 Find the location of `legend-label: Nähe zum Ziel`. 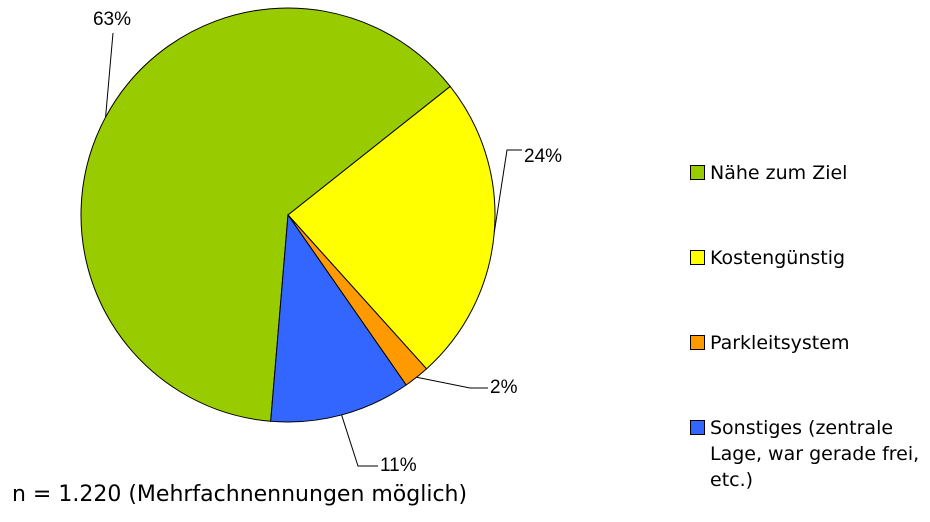

legend-label: Nähe zum Ziel is located at coordinates (779, 173).